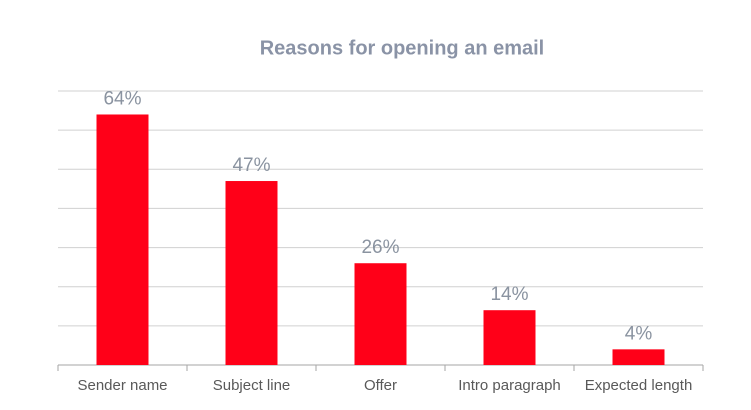 The image size is (751, 410). What do you see at coordinates (639, 333) in the screenshot?
I see `value-label: 4%` at bounding box center [639, 333].